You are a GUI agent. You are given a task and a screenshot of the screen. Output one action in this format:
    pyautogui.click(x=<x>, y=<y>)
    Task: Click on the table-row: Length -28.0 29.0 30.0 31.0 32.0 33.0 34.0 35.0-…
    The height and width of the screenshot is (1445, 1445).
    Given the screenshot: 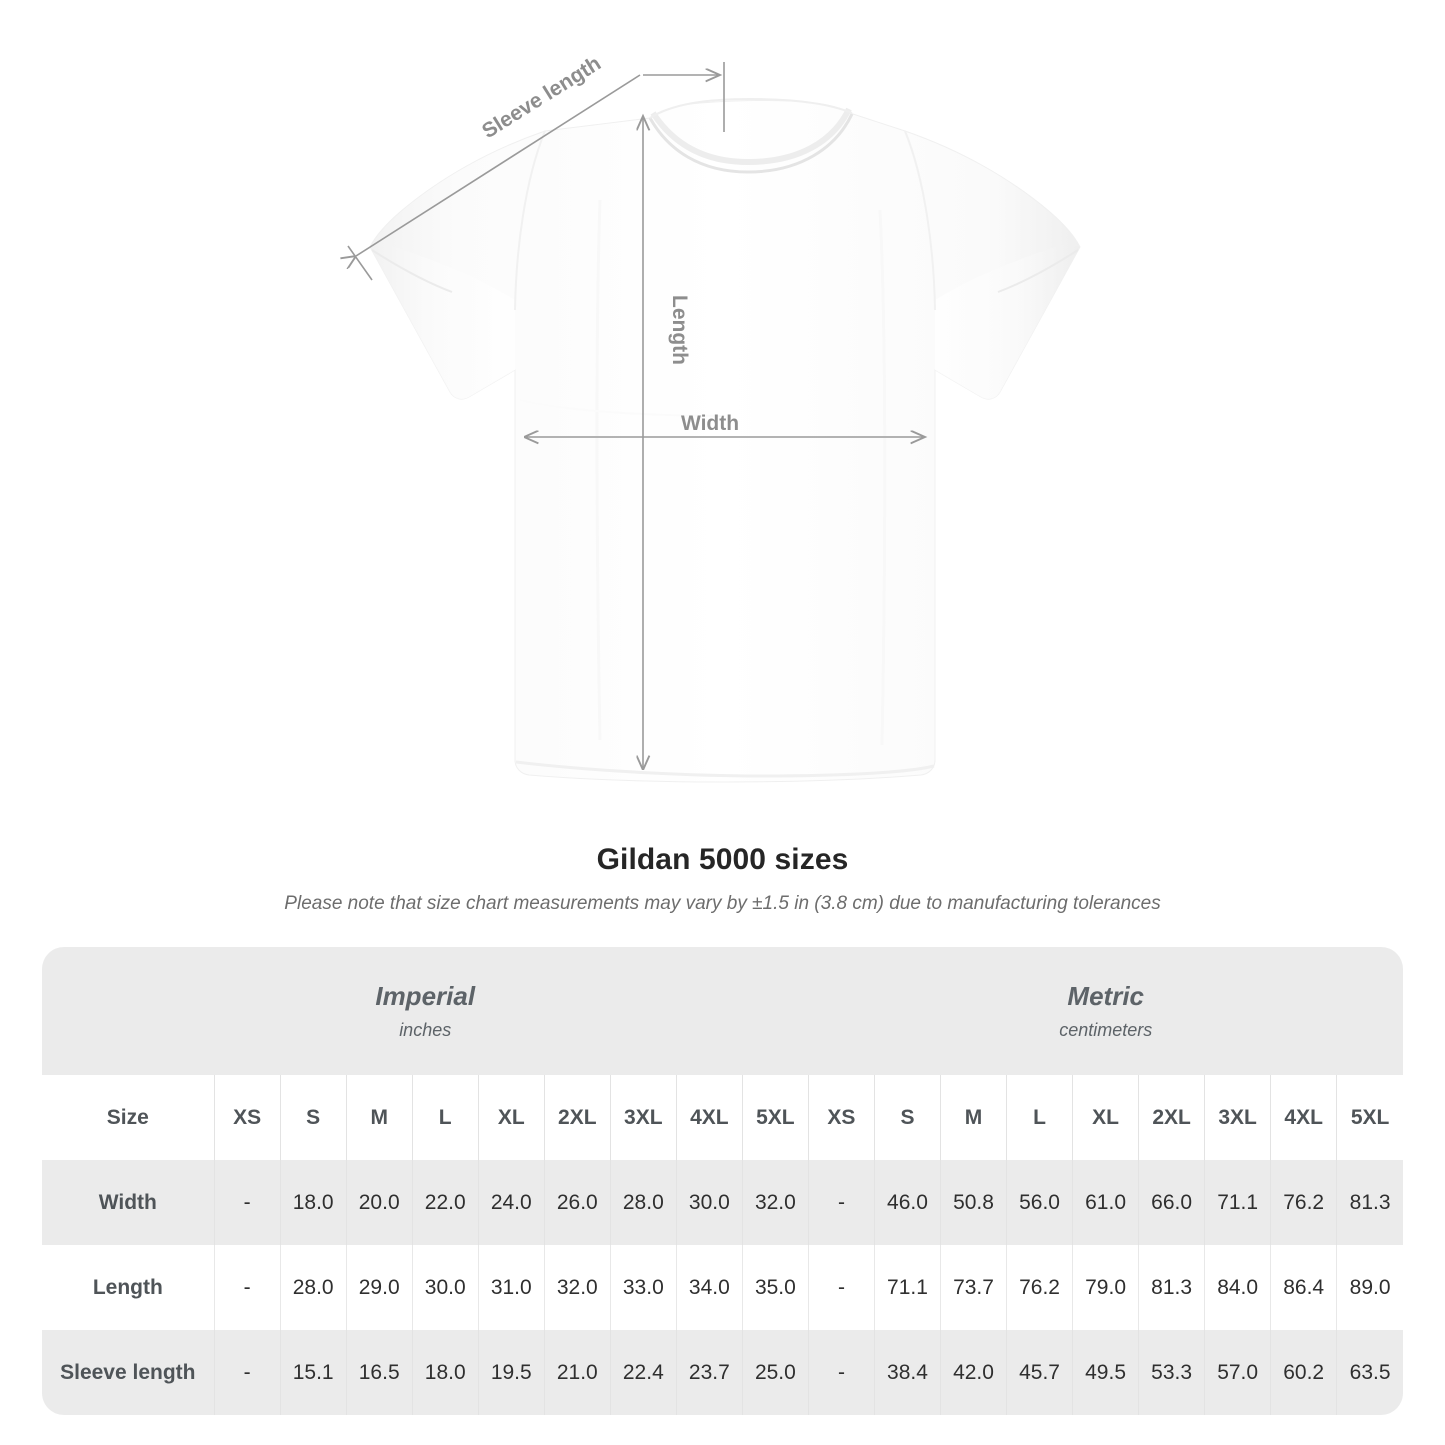 What is the action you would take?
    pyautogui.click(x=722, y=1287)
    